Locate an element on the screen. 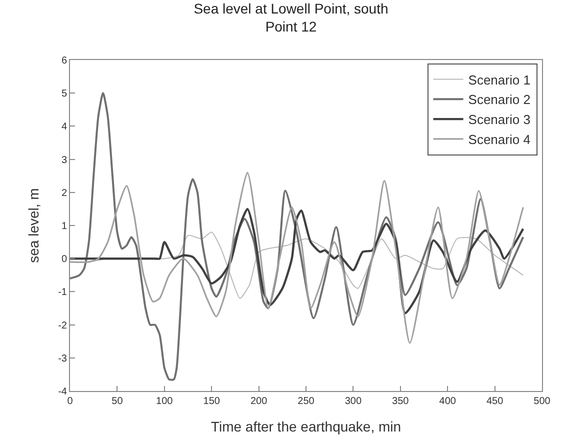  y-tick-label: 4 is located at coordinates (64, 127).